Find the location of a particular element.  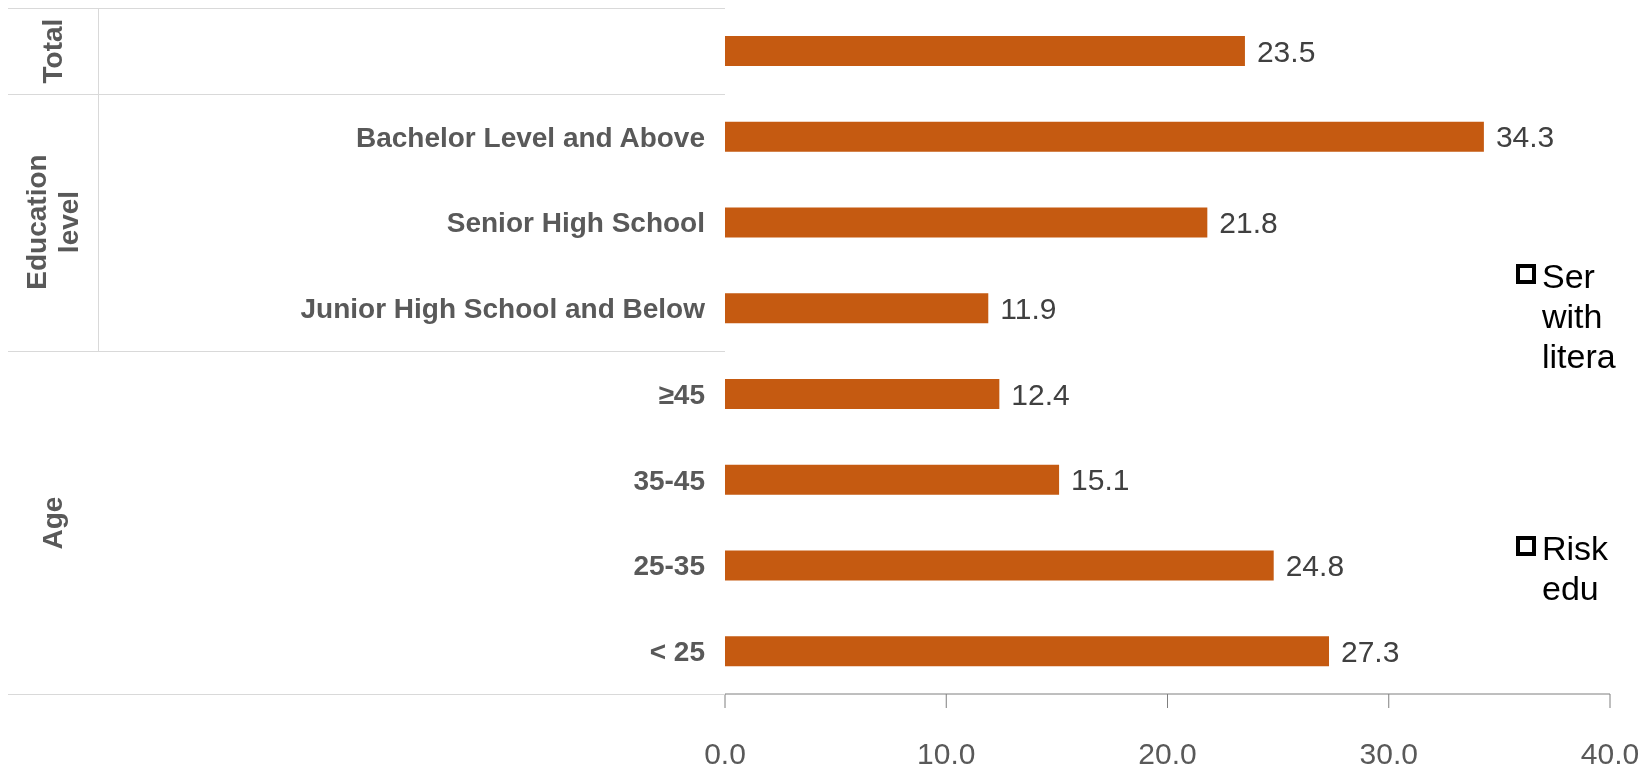

data-label: 24.8 is located at coordinates (1315, 566).